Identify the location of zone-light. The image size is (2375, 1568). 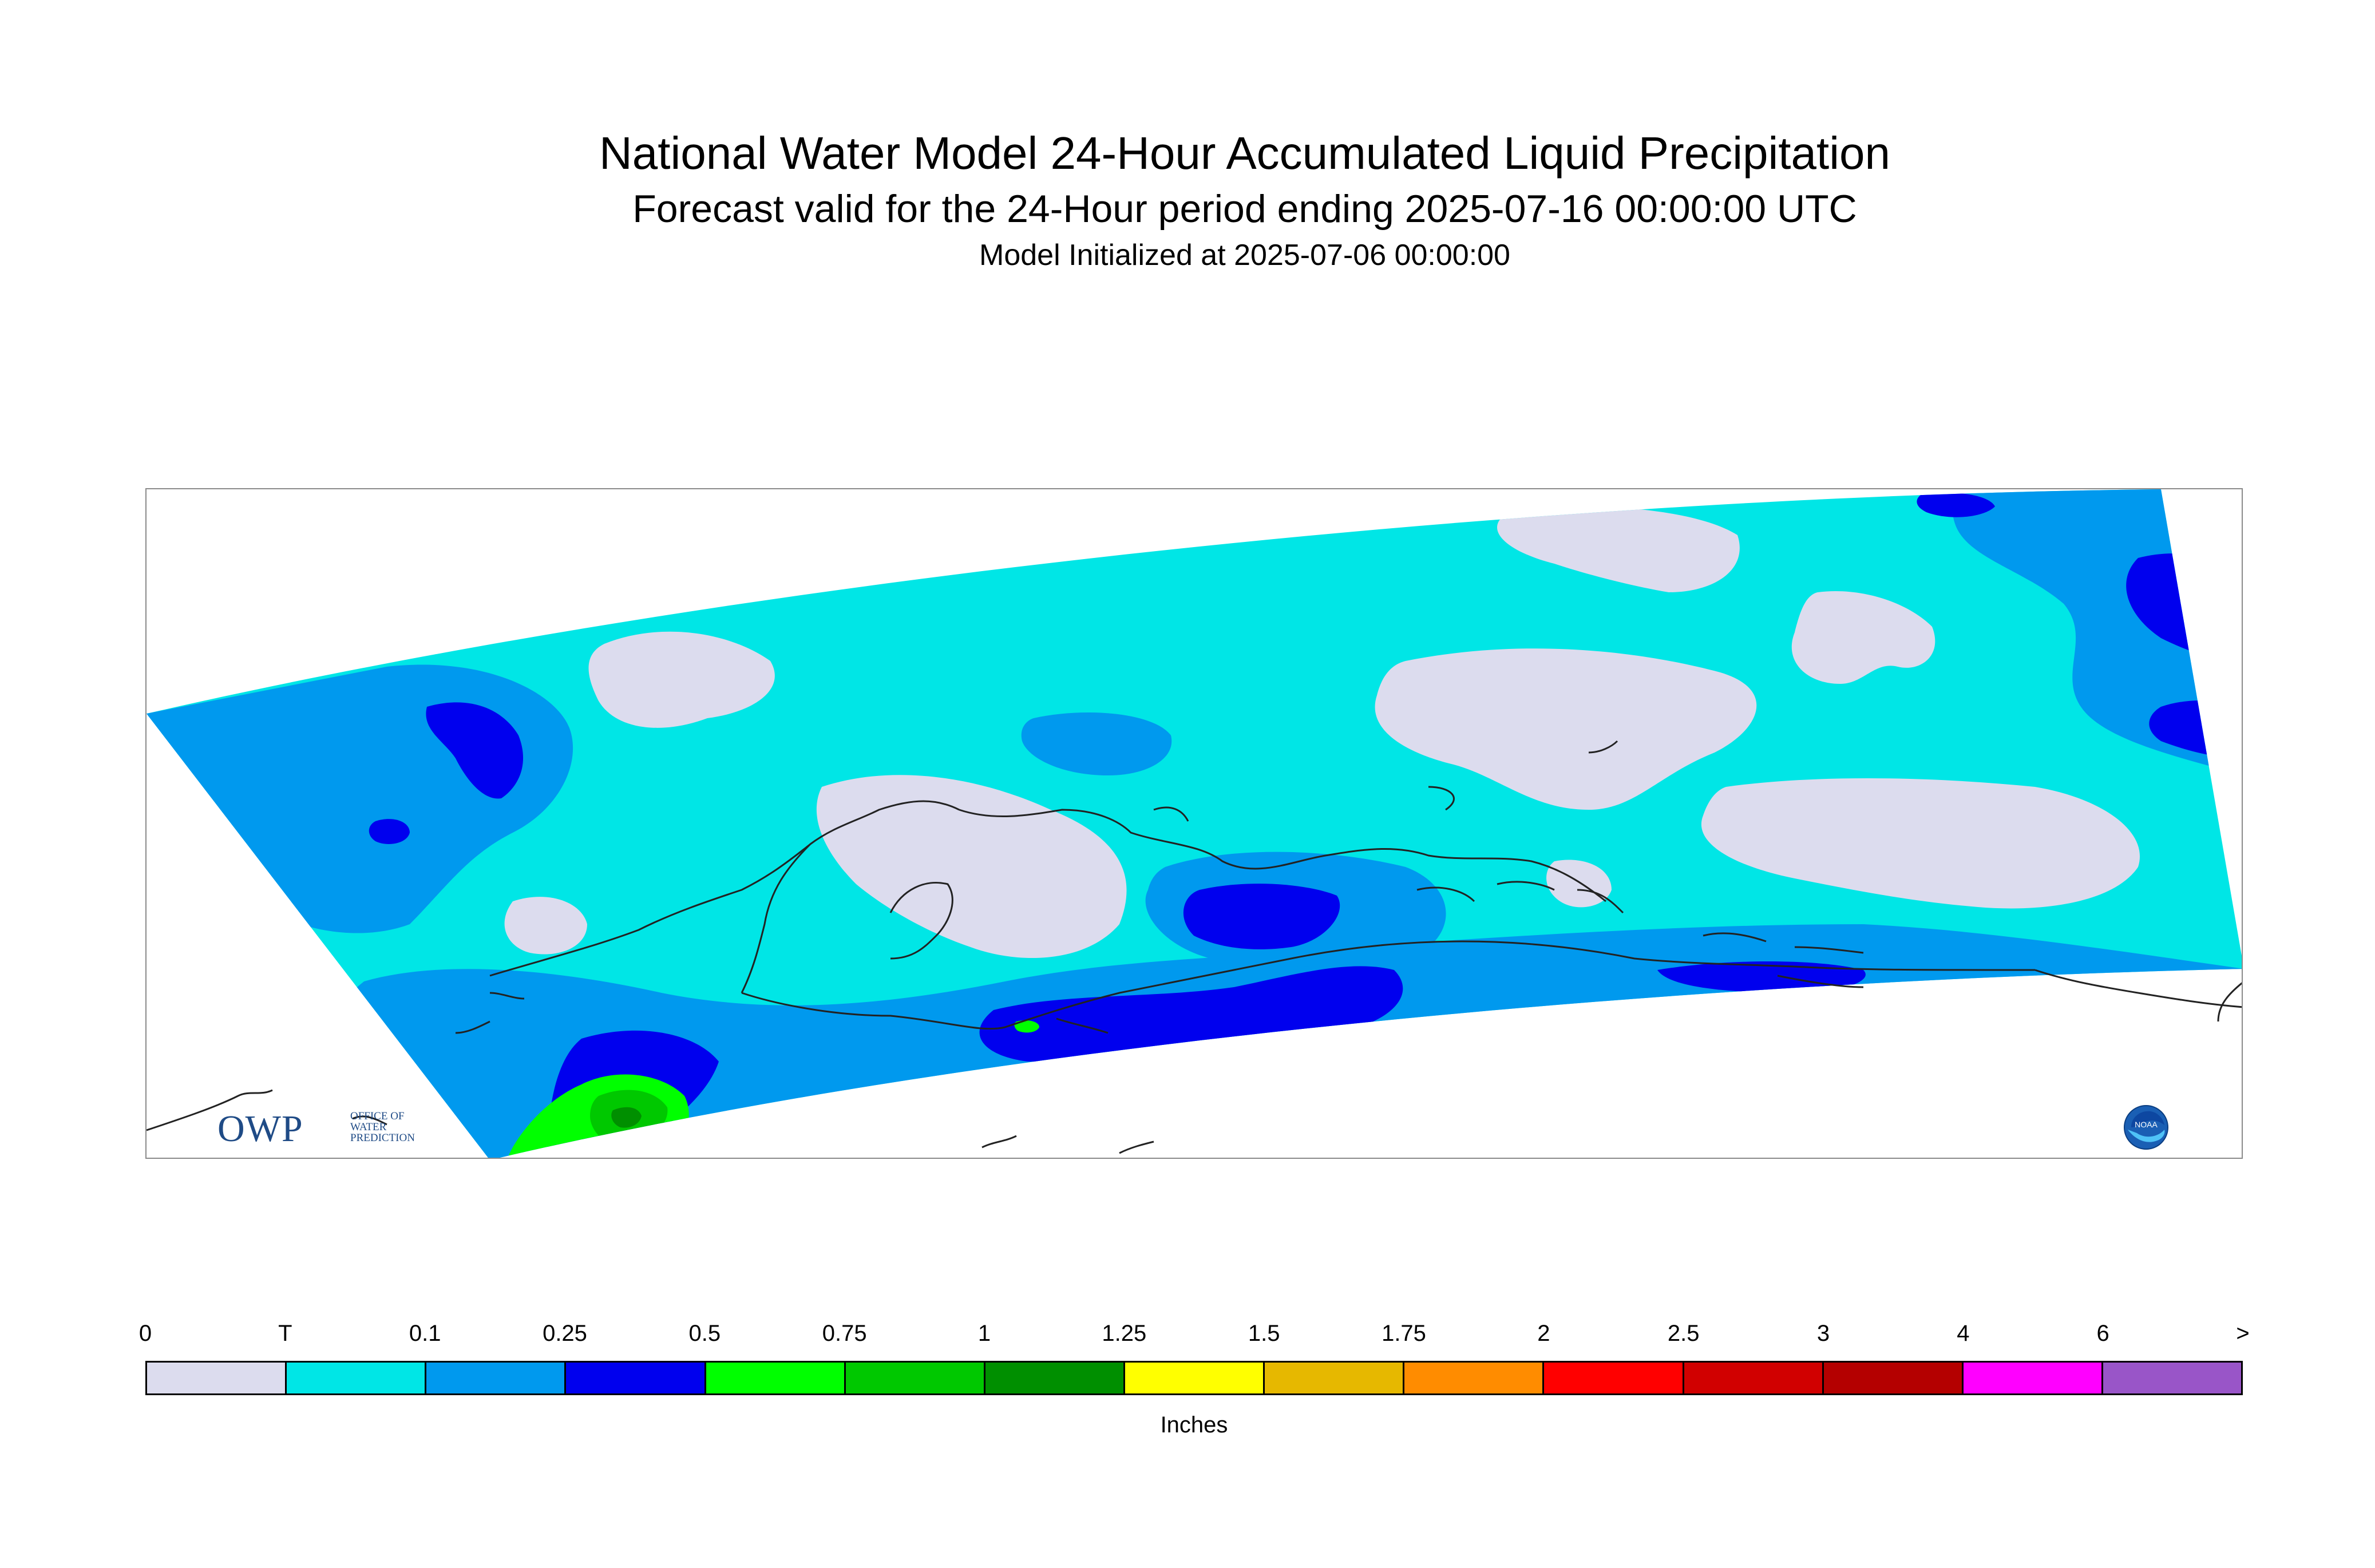
(1096, 743).